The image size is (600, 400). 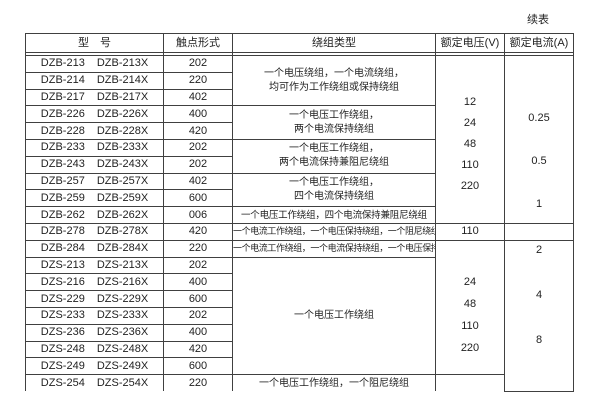 I want to click on table-row: DZB-226 DZB-226X 400 一个电压工作绕组， 两个电流保持绕组, so click(x=299, y=122).